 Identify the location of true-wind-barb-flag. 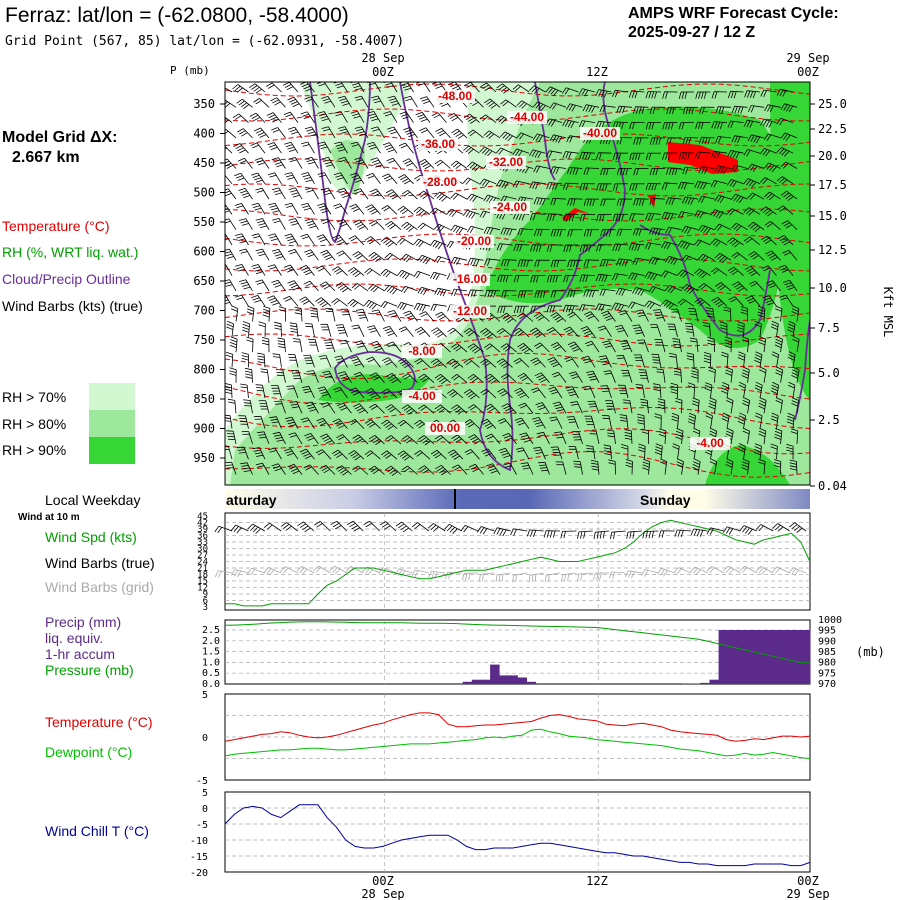
(236, 529).